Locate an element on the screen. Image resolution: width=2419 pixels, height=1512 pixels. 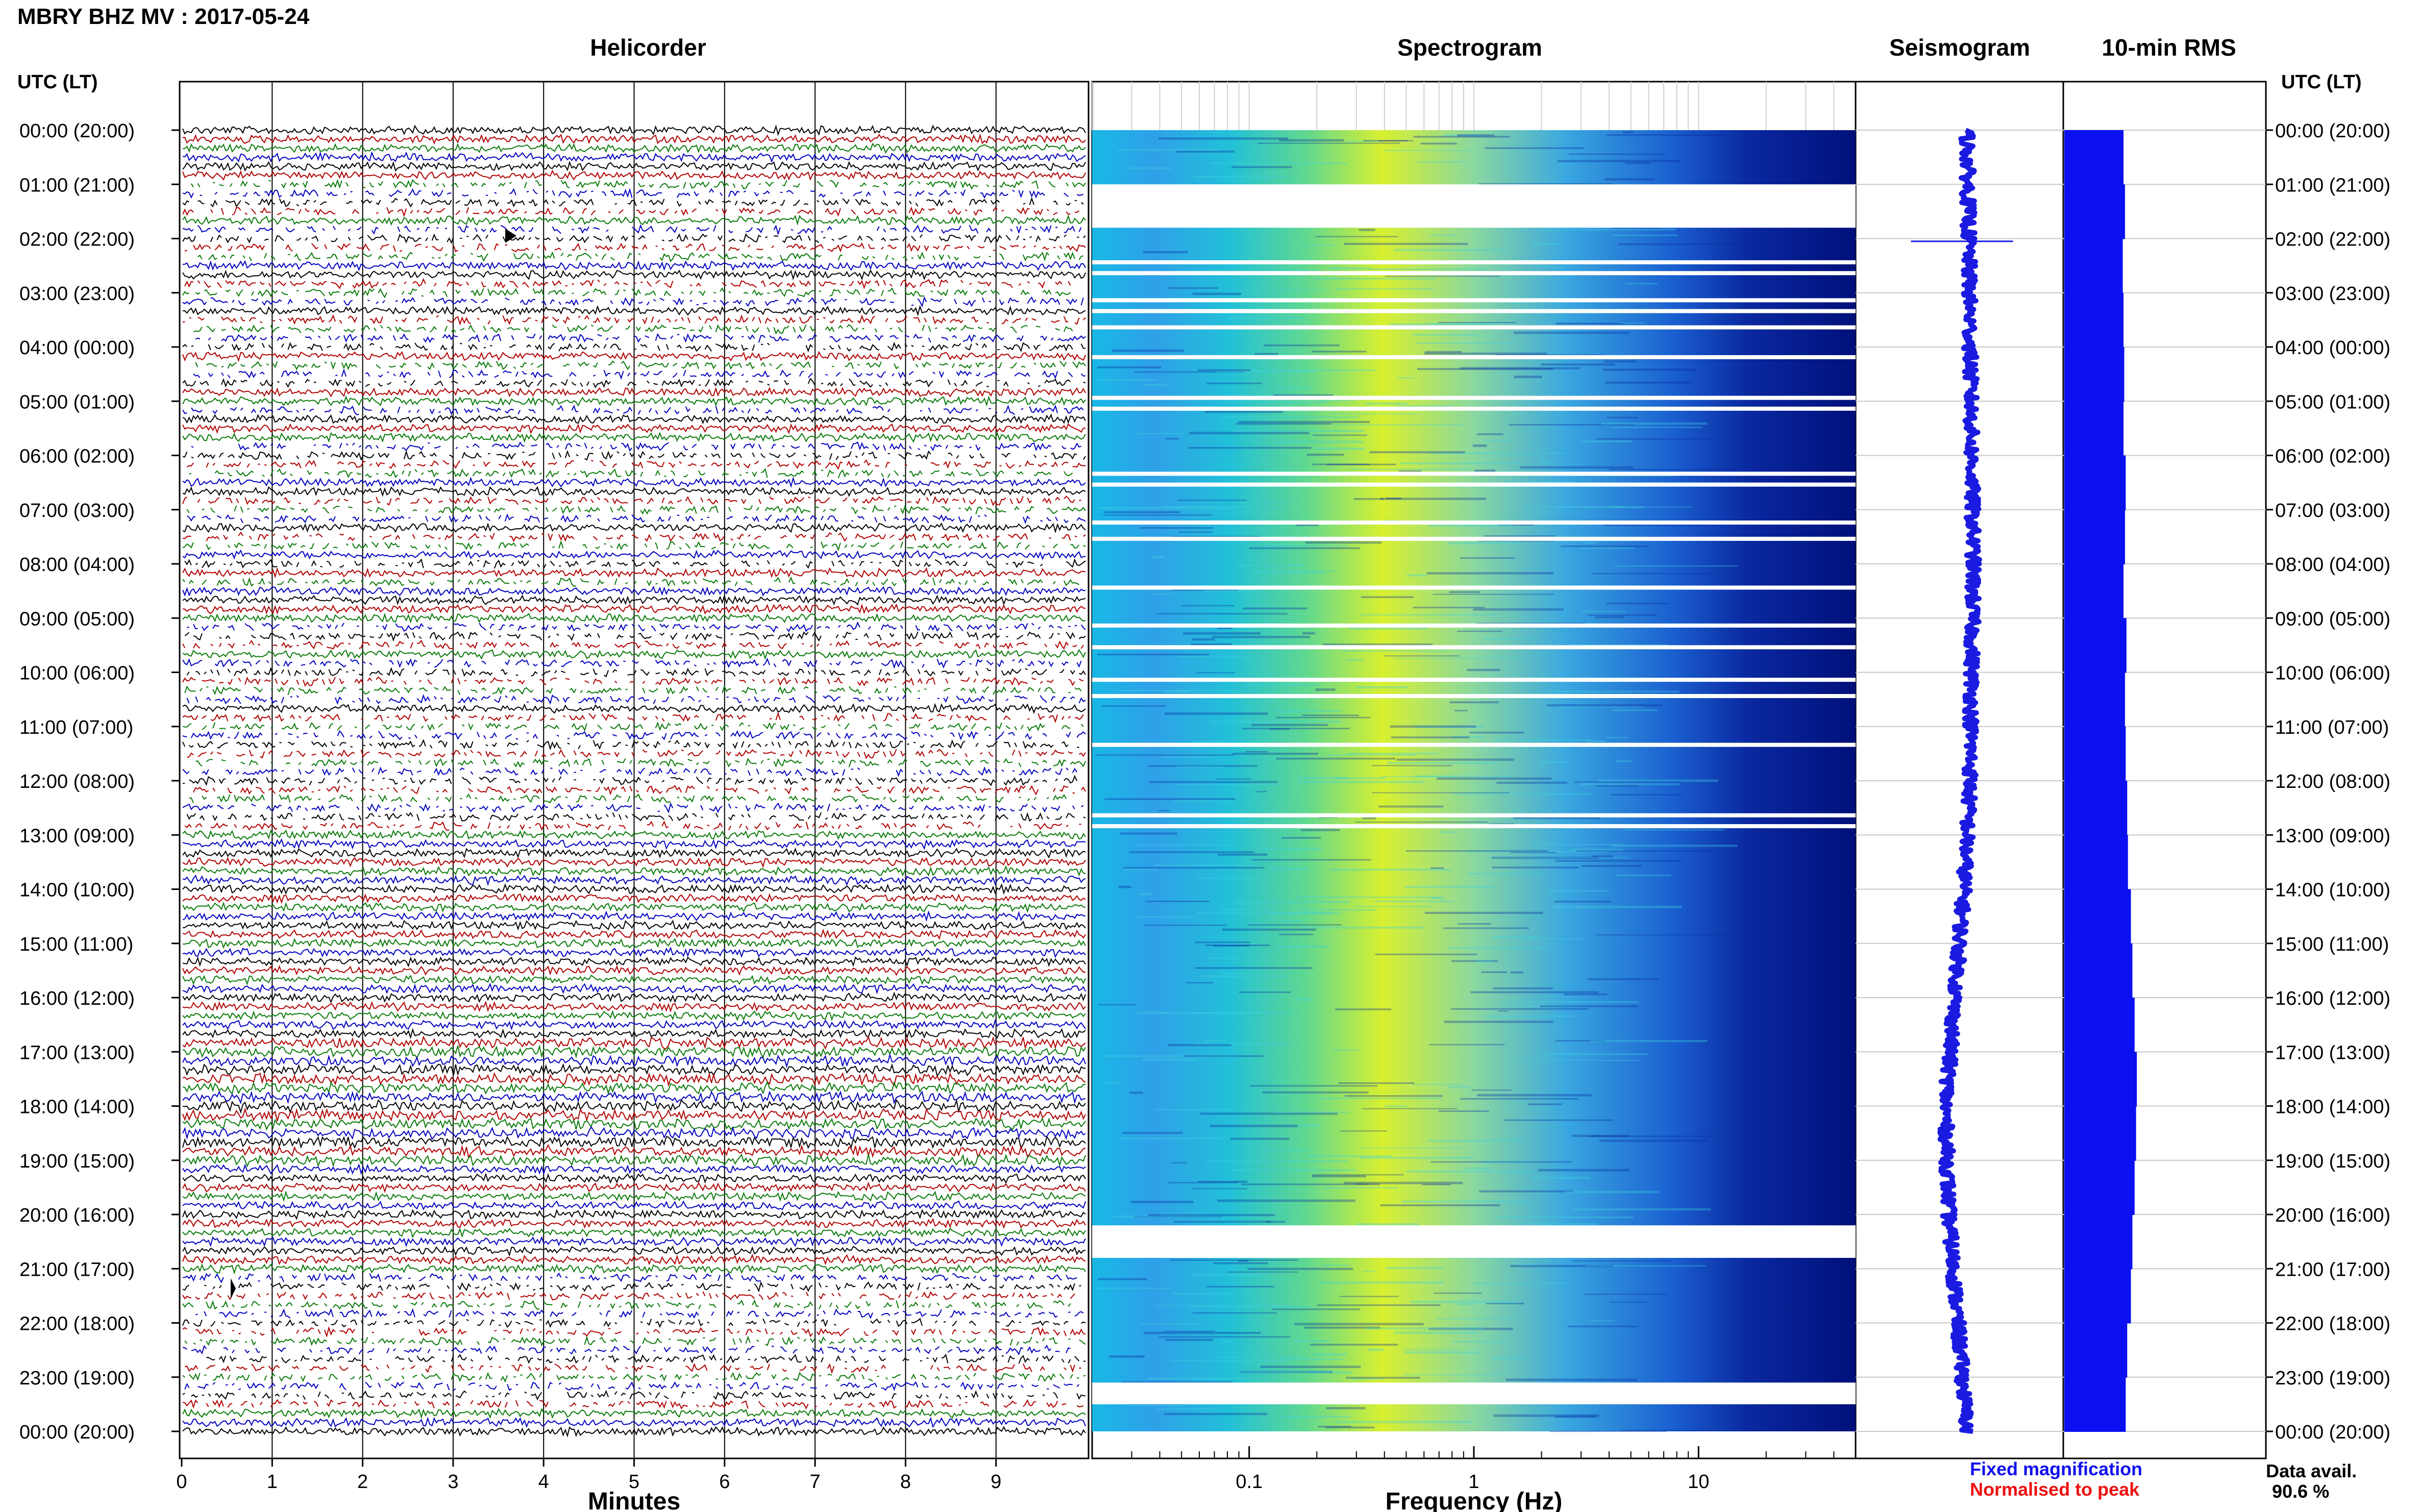
time-tick-label-left: 08:00 (04:00) is located at coordinates (77, 565).